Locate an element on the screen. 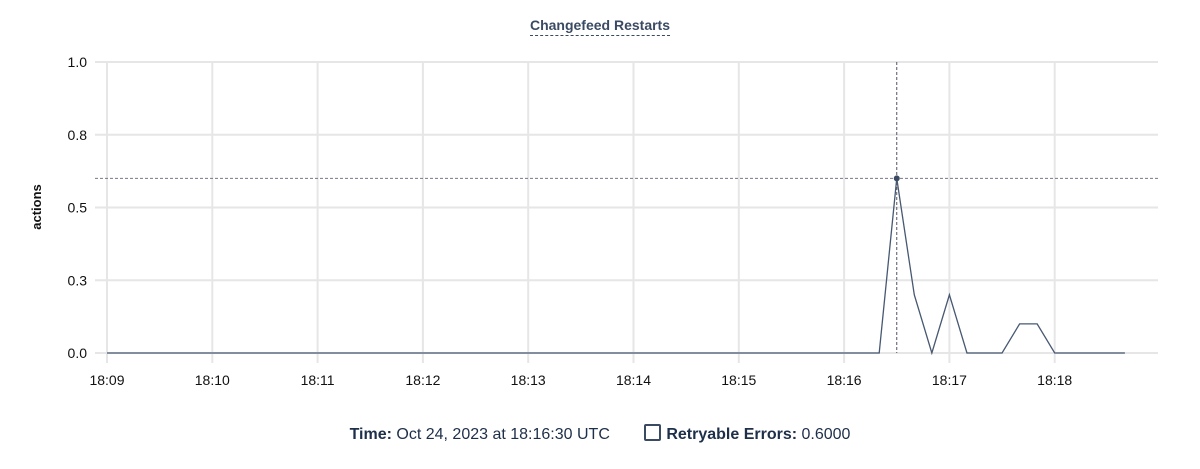 This screenshot has width=1200, height=469. x-tick-label: 18:18 is located at coordinates (1054, 380).